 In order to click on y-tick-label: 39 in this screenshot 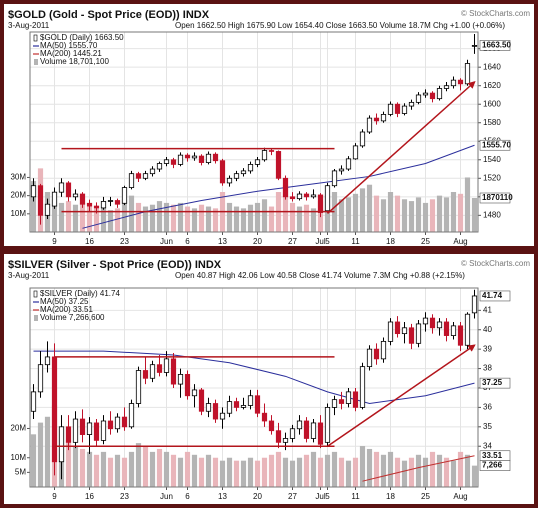, I will do `click(487, 348)`.